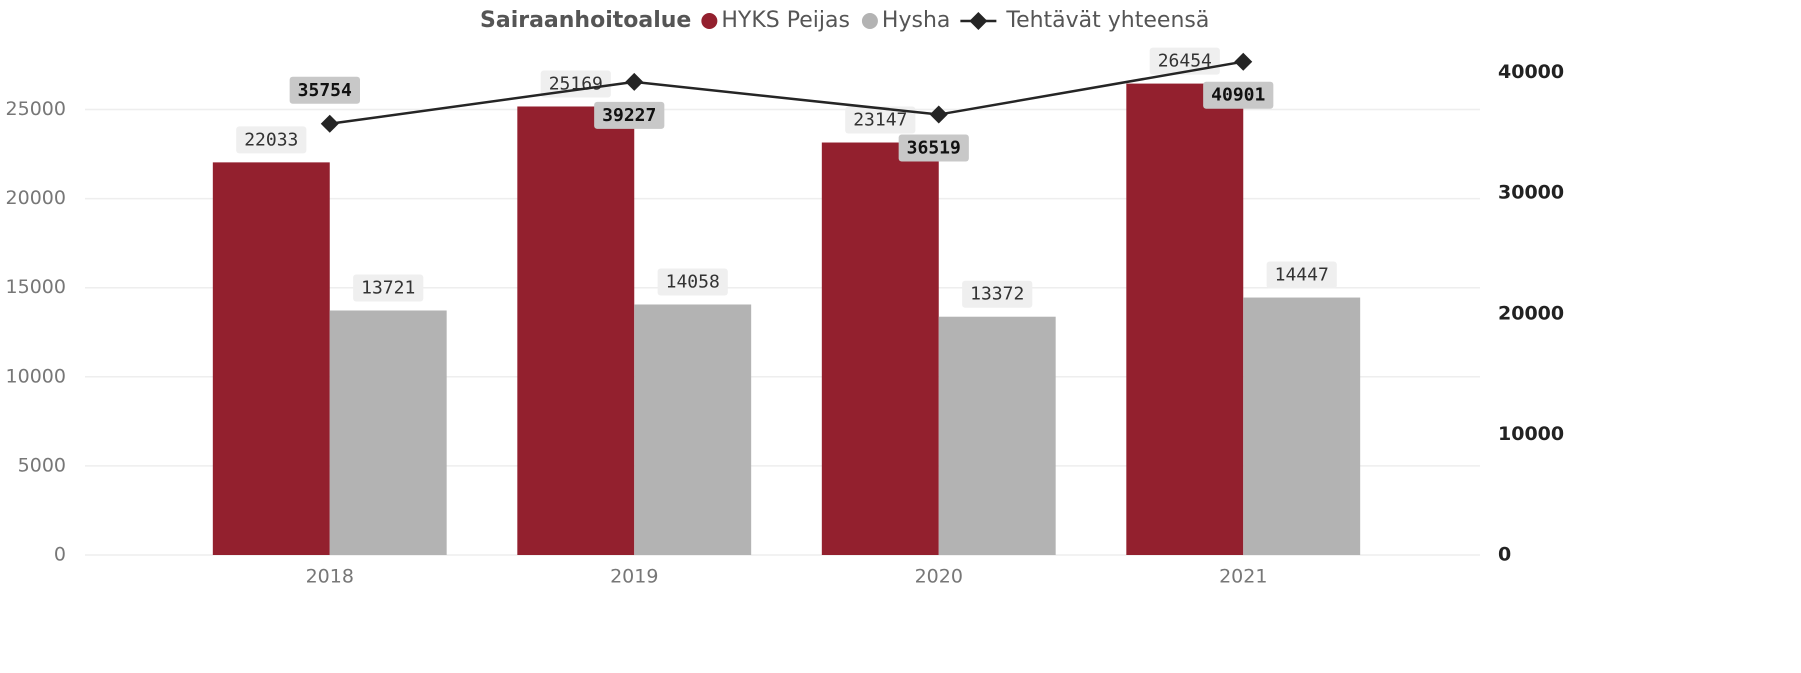  Describe the element at coordinates (42, 465) in the screenshot. I see `y-tick-label: 5000` at that location.